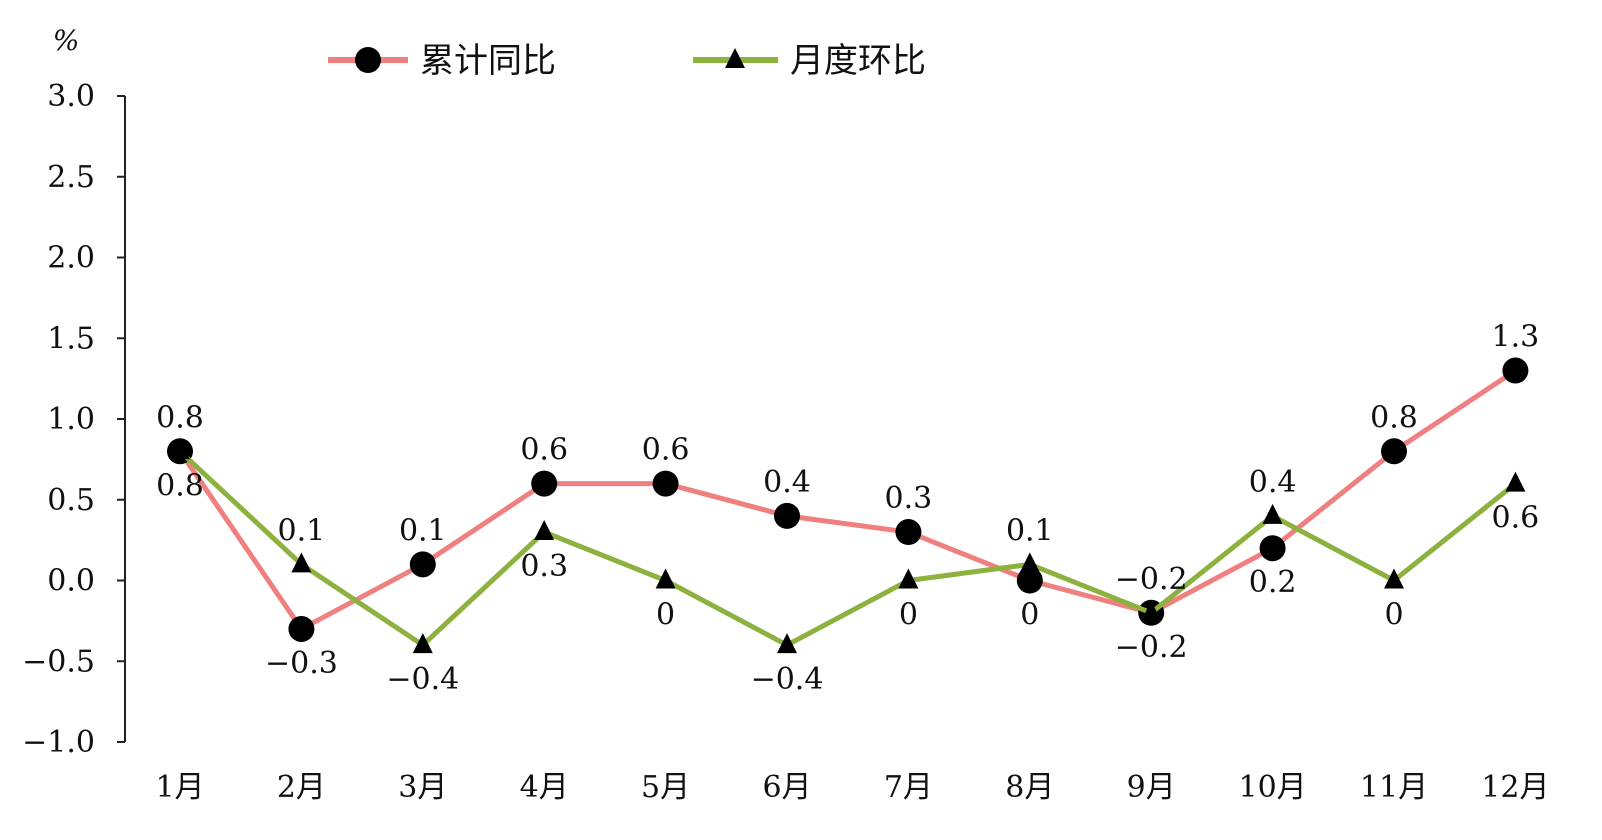 Image resolution: width=1602 pixels, height=840 pixels. Describe the element at coordinates (1029, 787) in the screenshot. I see `x-tick-label: 8月` at that location.